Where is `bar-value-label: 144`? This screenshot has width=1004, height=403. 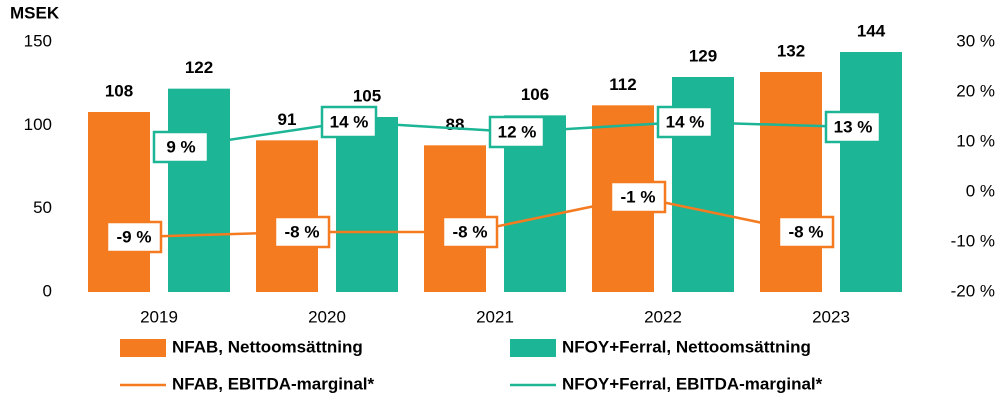
bar-value-label: 144 is located at coordinates (871, 30).